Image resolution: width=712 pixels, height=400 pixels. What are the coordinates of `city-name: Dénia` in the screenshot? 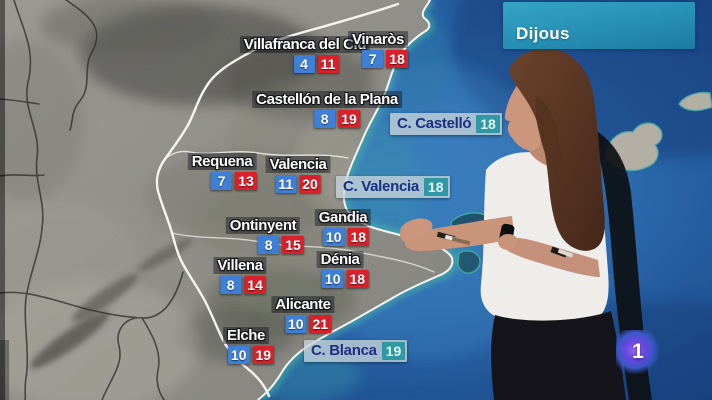 It's located at (340, 259).